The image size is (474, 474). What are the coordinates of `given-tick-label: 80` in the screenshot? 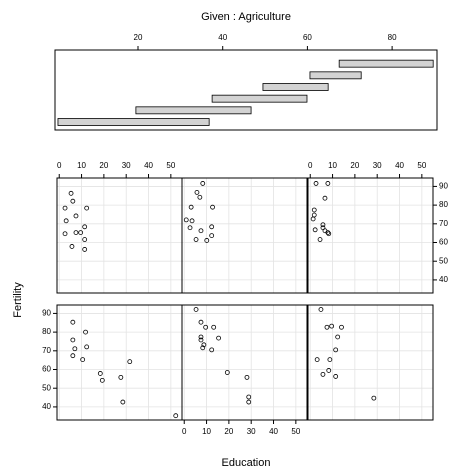 It's located at (392, 37).